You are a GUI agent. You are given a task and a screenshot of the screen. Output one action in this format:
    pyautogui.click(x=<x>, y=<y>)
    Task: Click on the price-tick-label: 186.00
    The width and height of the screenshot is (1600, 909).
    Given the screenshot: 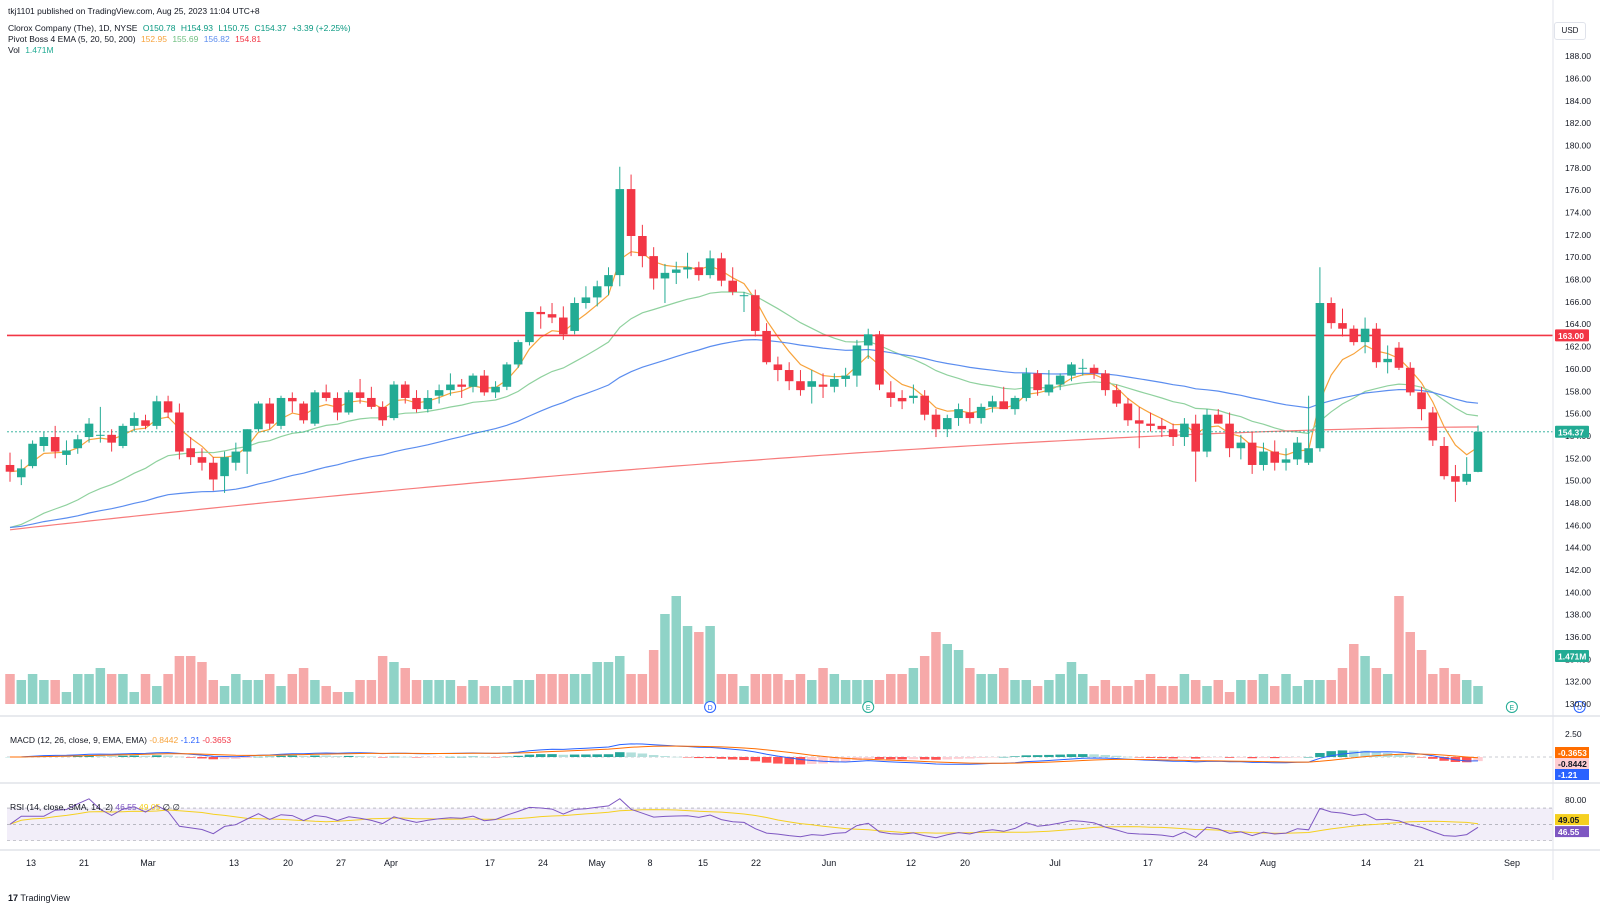 What is the action you would take?
    pyautogui.click(x=1578, y=79)
    